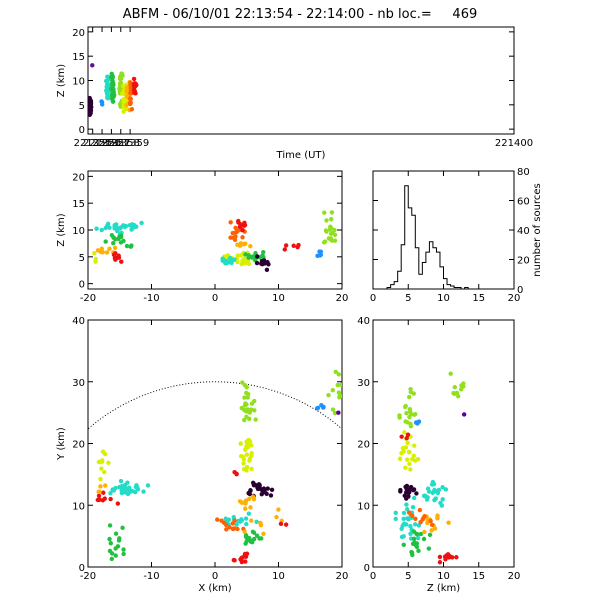 This screenshot has height=600, width=600. What do you see at coordinates (82, 568) in the screenshot?
I see `y-tick-label: 0` at bounding box center [82, 568].